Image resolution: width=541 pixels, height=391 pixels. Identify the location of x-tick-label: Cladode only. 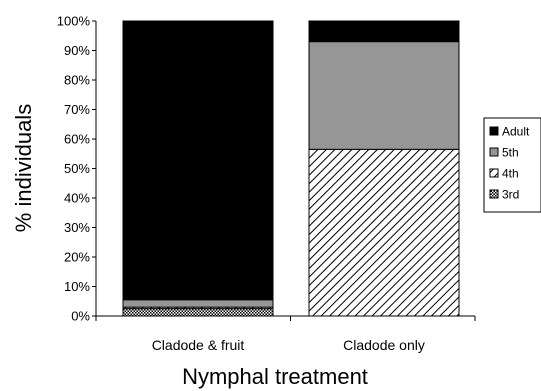
(384, 345).